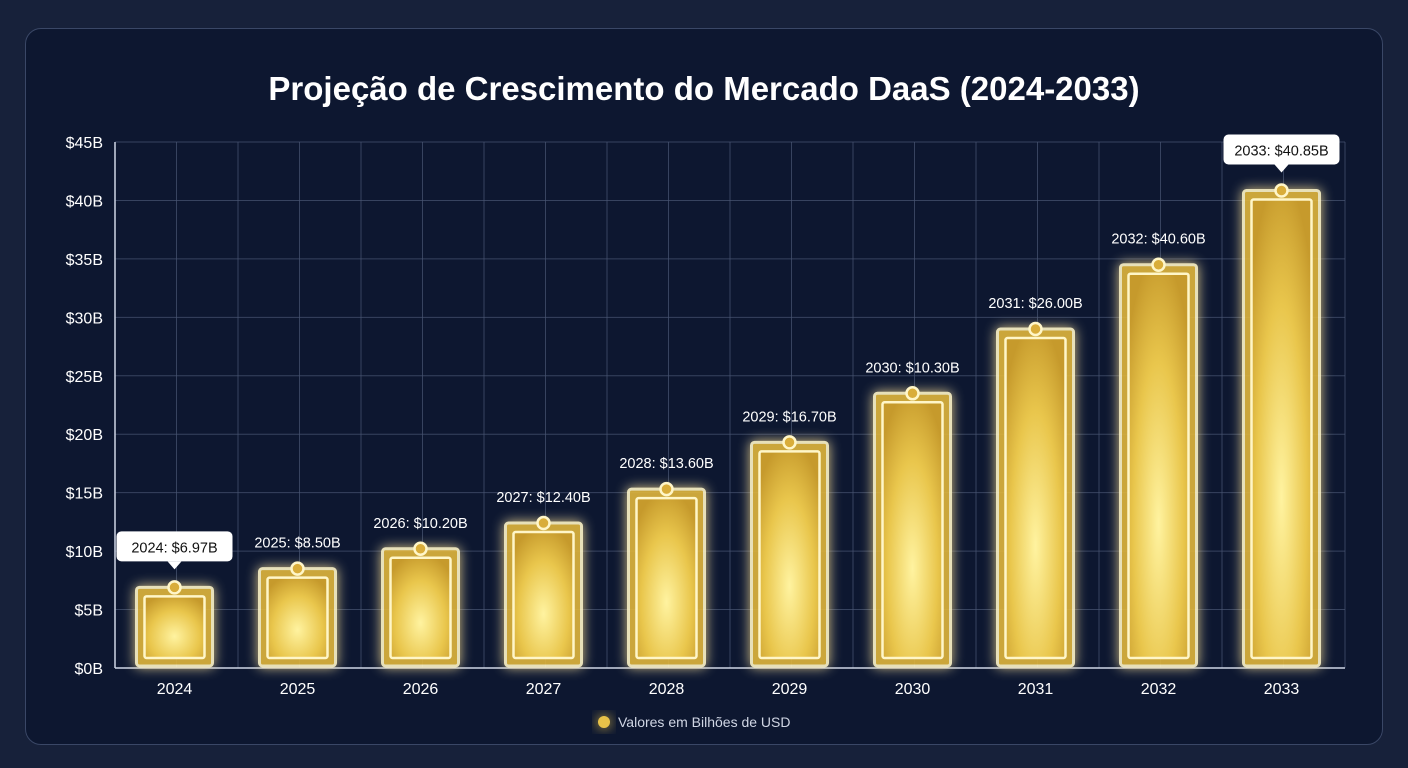  I want to click on legend-label: Valores em Bilhões de USD, so click(704, 722).